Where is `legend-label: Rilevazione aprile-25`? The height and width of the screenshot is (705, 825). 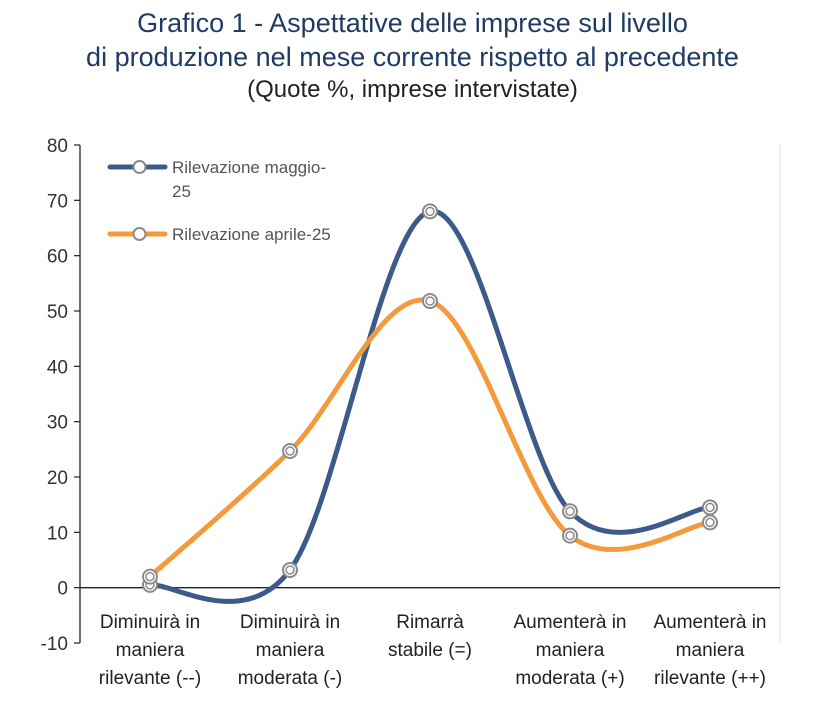
legend-label: Rilevazione aprile-25 is located at coordinates (251, 234).